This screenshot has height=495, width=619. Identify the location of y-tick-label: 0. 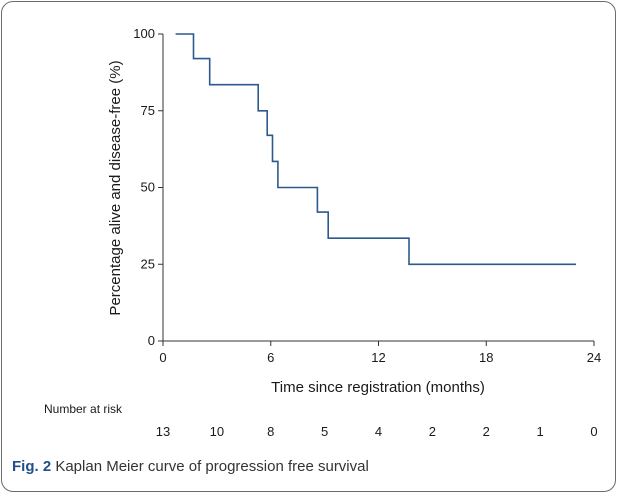
(151, 340).